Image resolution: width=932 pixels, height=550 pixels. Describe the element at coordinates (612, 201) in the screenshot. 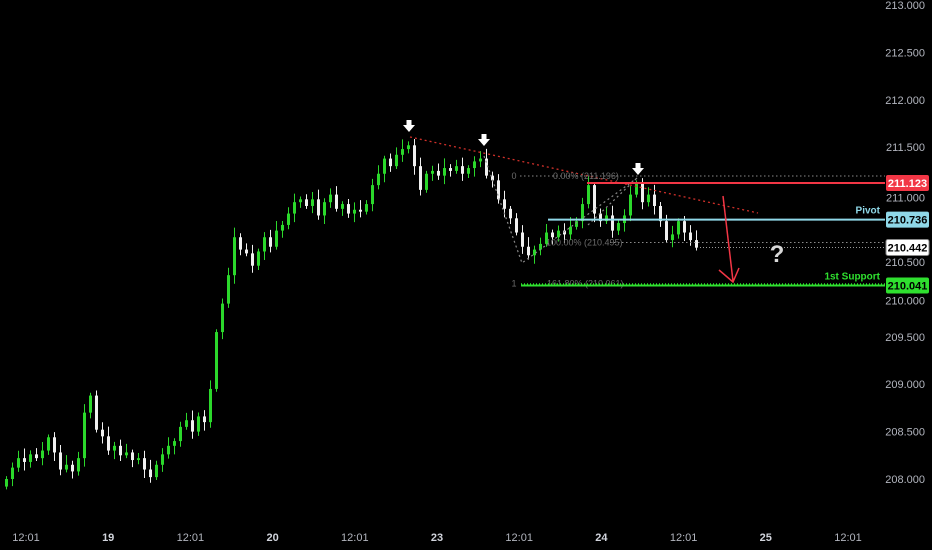

I see `fib-connector` at that location.